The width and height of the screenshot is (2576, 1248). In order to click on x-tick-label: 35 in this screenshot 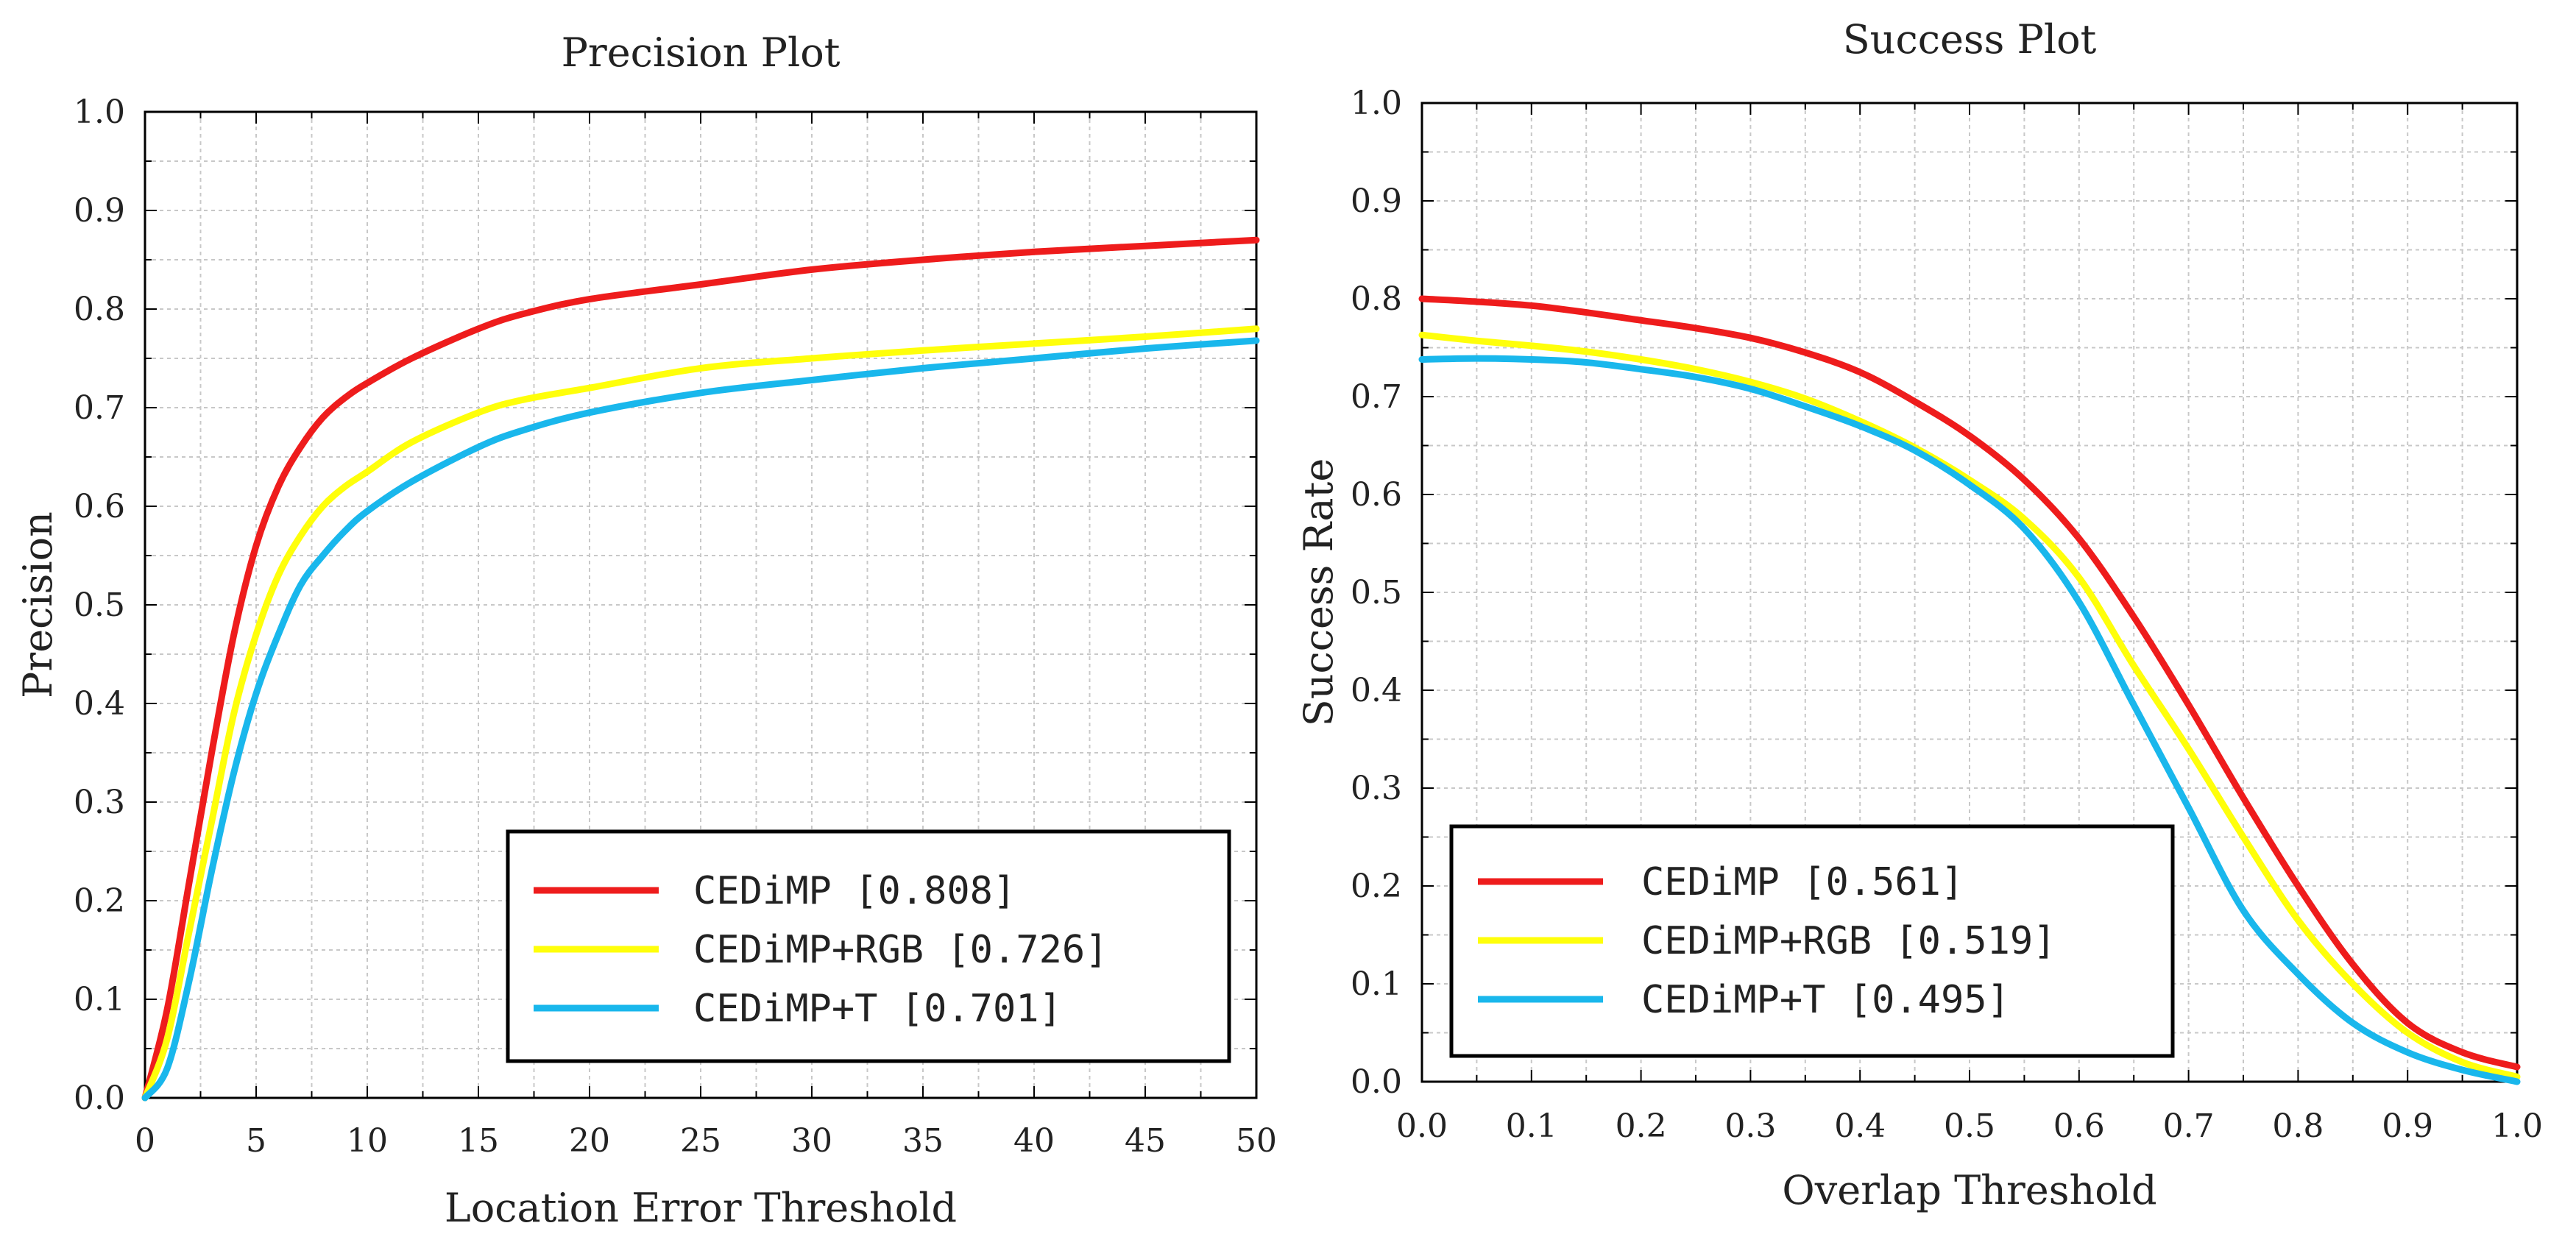, I will do `click(923, 1141)`.